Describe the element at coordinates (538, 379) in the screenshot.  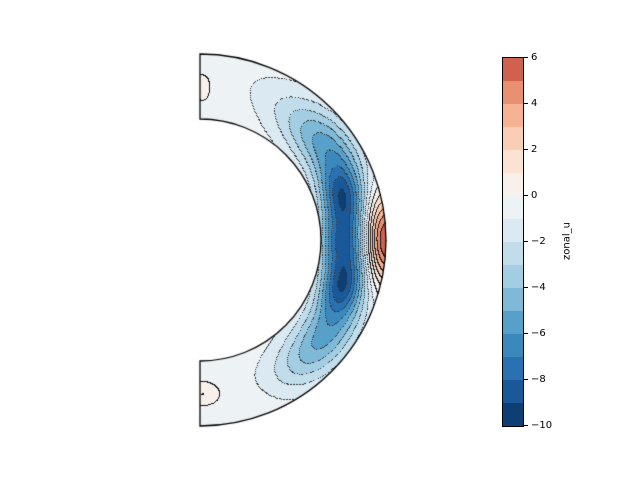
I see `colorbar-tick-label: −8` at that location.